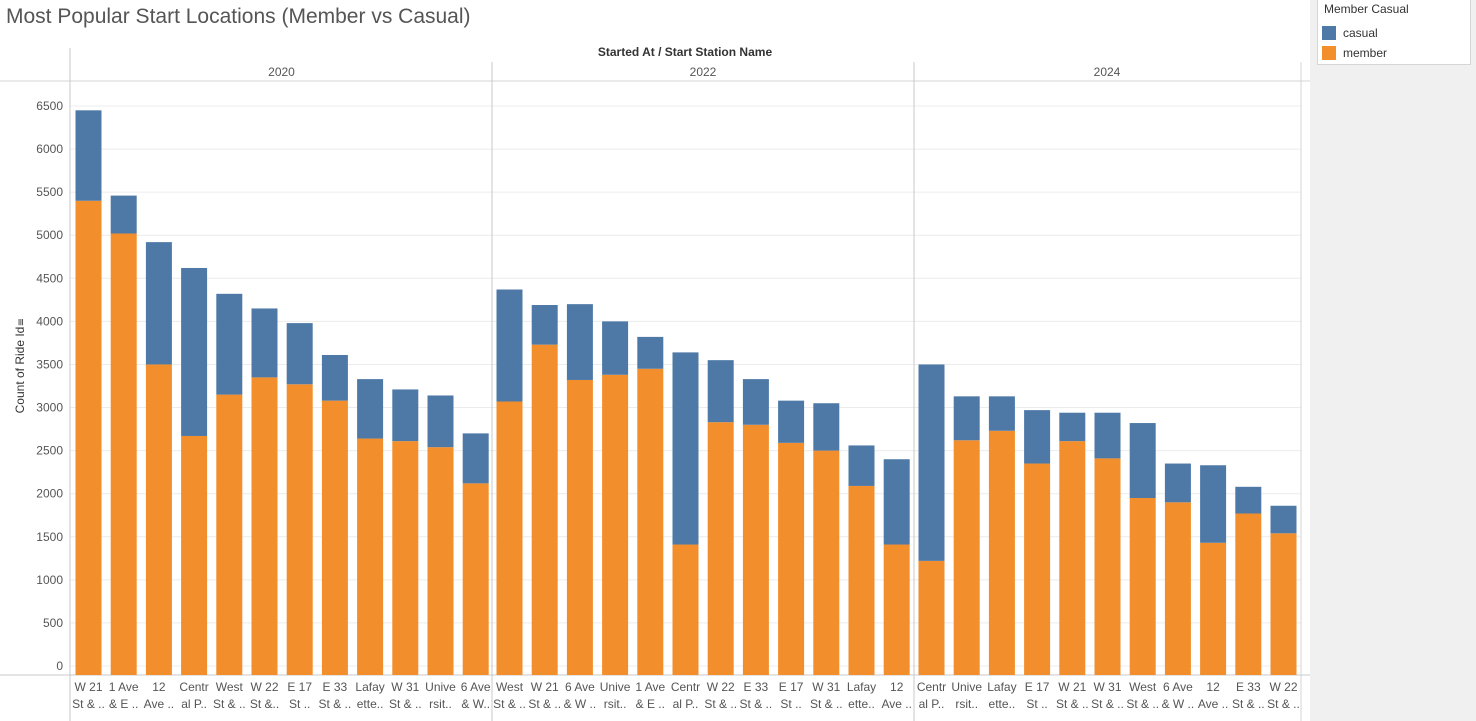 Image resolution: width=1476 pixels, height=721 pixels. Describe the element at coordinates (475, 704) in the screenshot. I see `x-tick-label: & W..` at that location.